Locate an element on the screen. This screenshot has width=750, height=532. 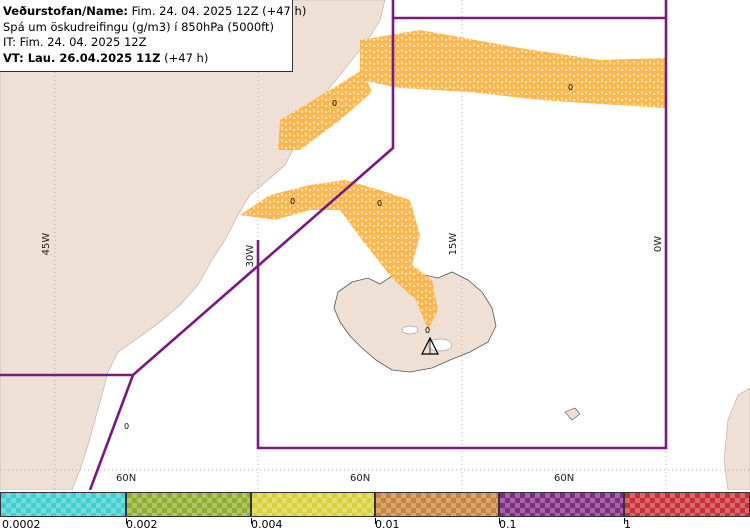
volcano-icon is located at coordinates (430, 345).